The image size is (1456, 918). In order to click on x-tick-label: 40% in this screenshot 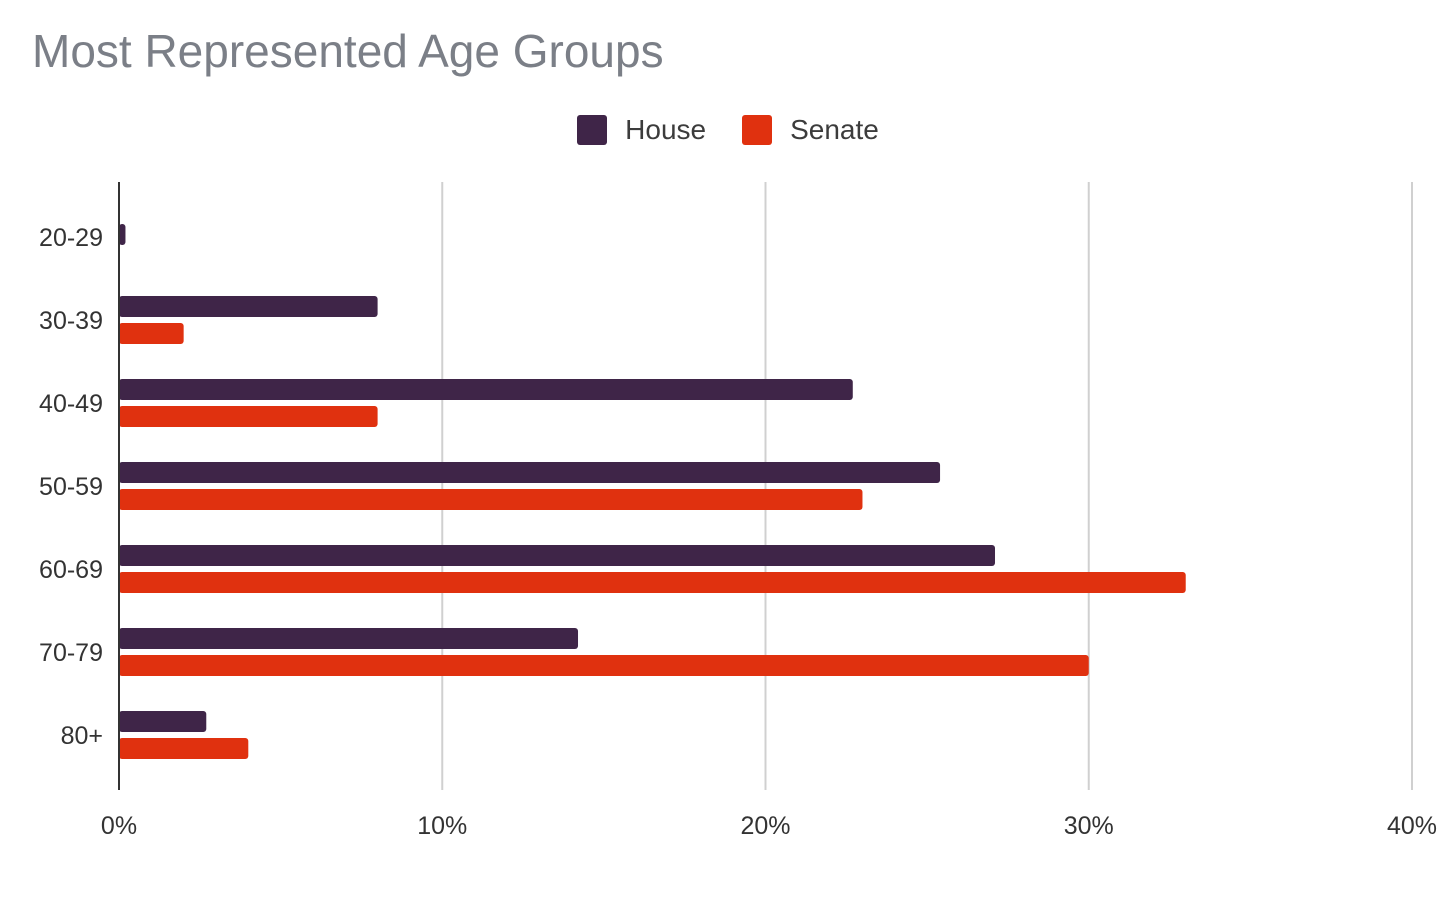, I will do `click(1412, 826)`.